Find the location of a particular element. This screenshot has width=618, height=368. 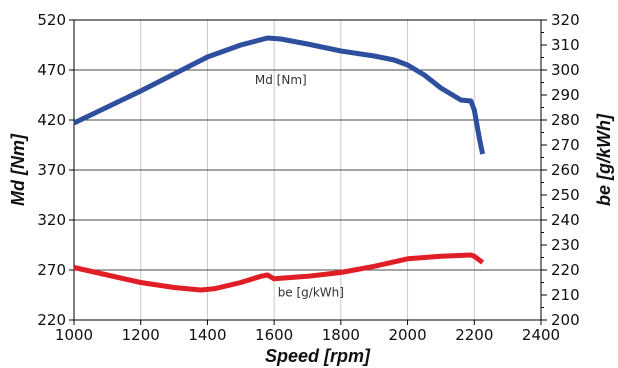

y-tick-label: 320 is located at coordinates (51, 220).